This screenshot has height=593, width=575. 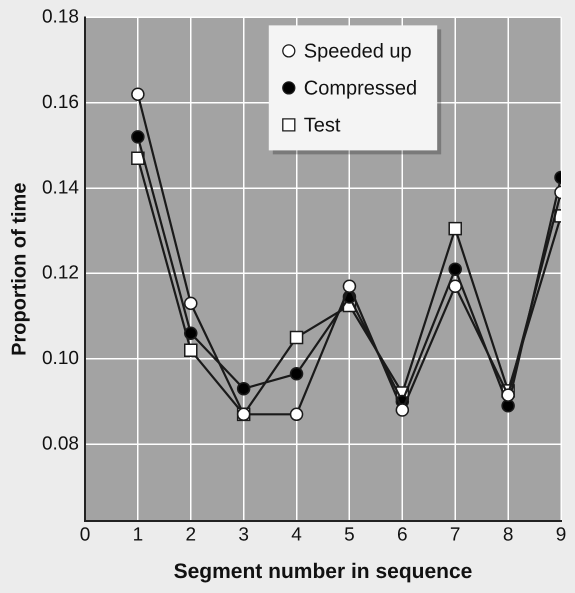 I want to click on x-tick-label: 5, so click(x=349, y=535).